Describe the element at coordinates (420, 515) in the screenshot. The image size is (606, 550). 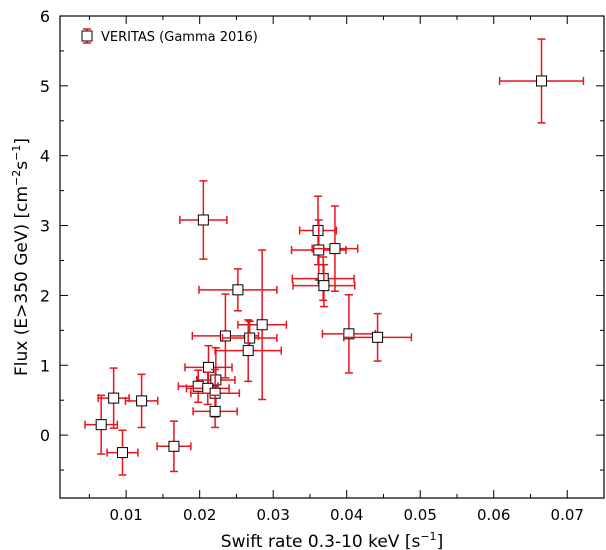
I see `x-tick-label: 0.05` at that location.